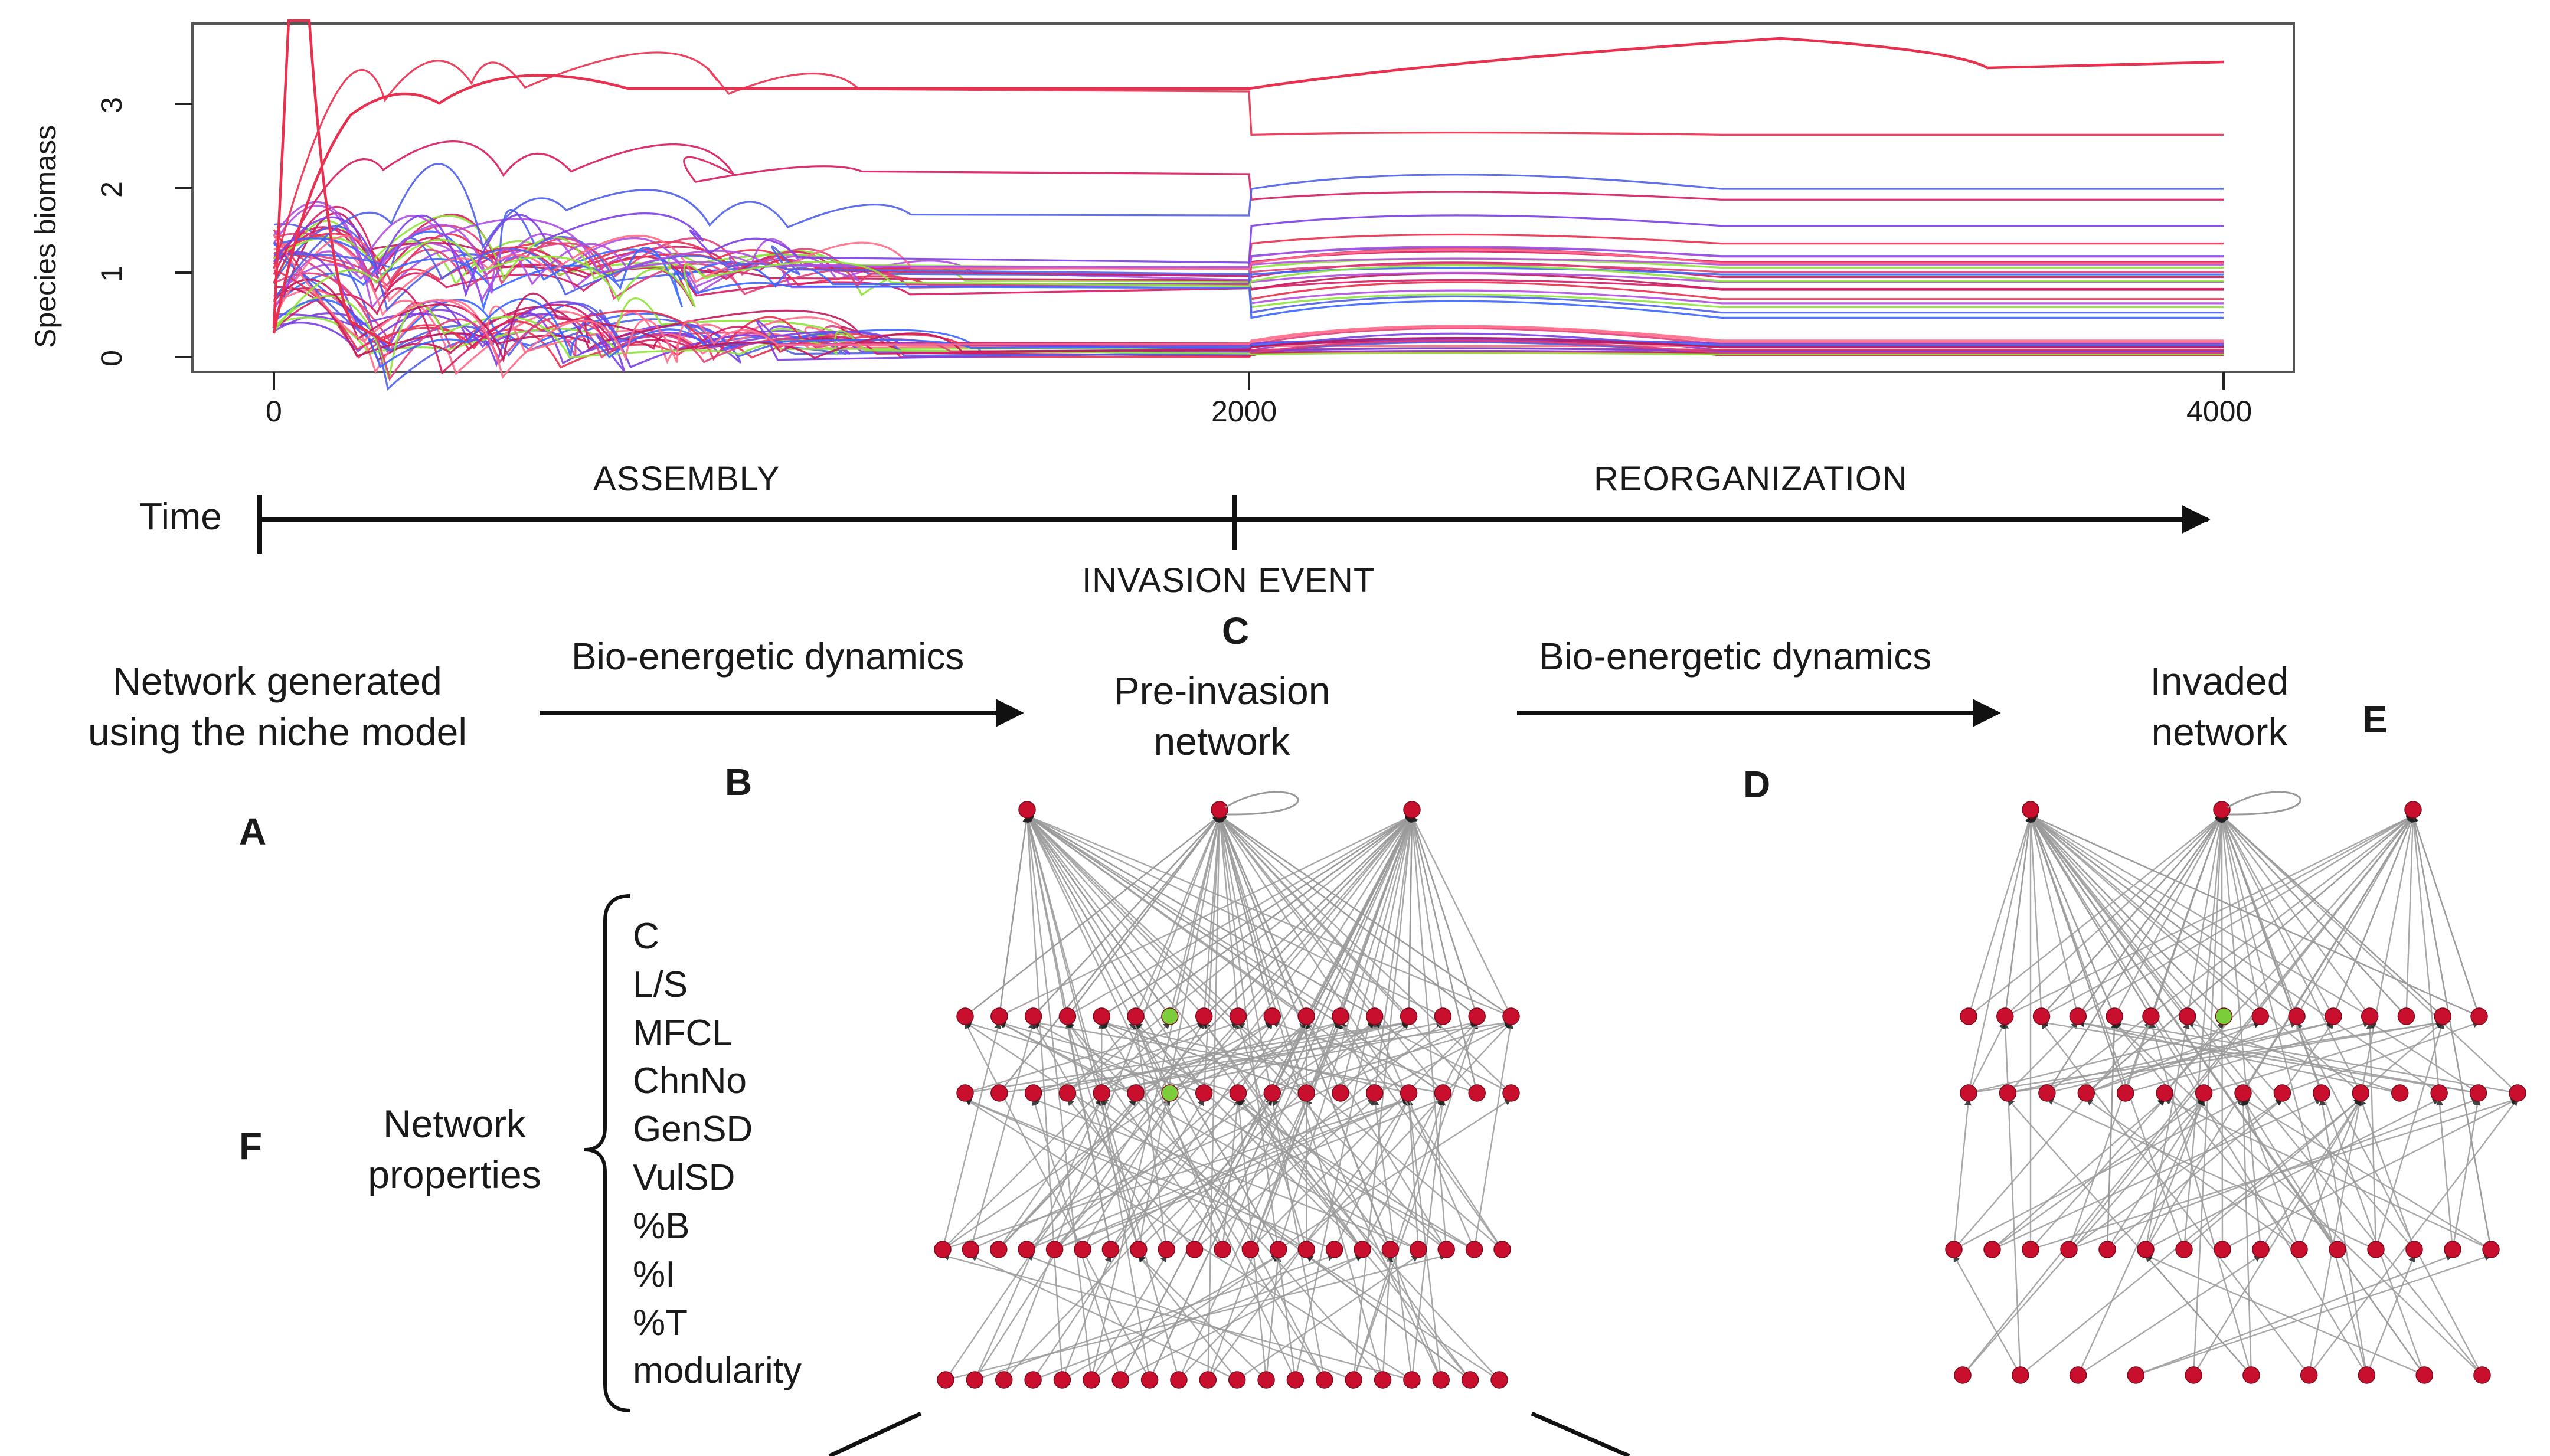 Image resolution: width=2550 pixels, height=1456 pixels. I want to click on y-tick-0: 0, so click(111, 358).